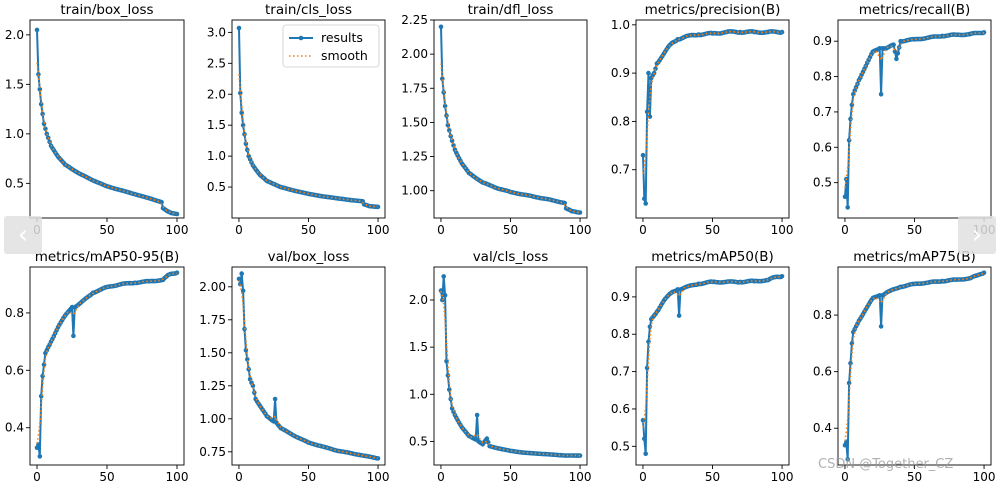 Image resolution: width=996 pixels, height=484 pixels. What do you see at coordinates (713, 10) in the screenshot?
I see `chart-title: metrics/precision(B)` at bounding box center [713, 10].